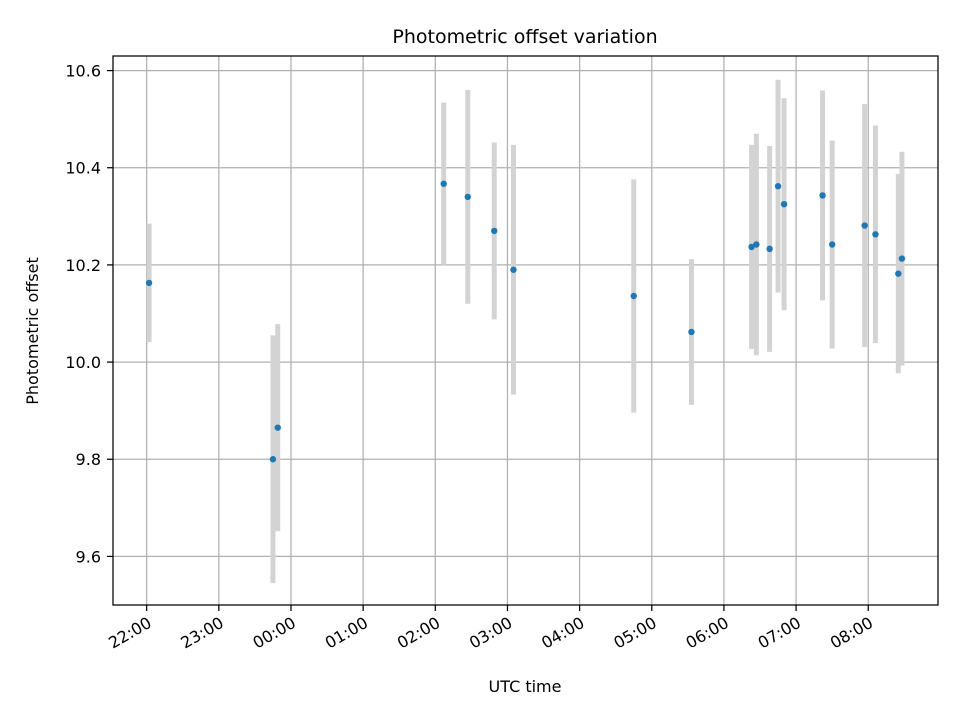 The height and width of the screenshot is (720, 960). What do you see at coordinates (83, 265) in the screenshot?
I see `y-tick-label: 10.2` at bounding box center [83, 265].